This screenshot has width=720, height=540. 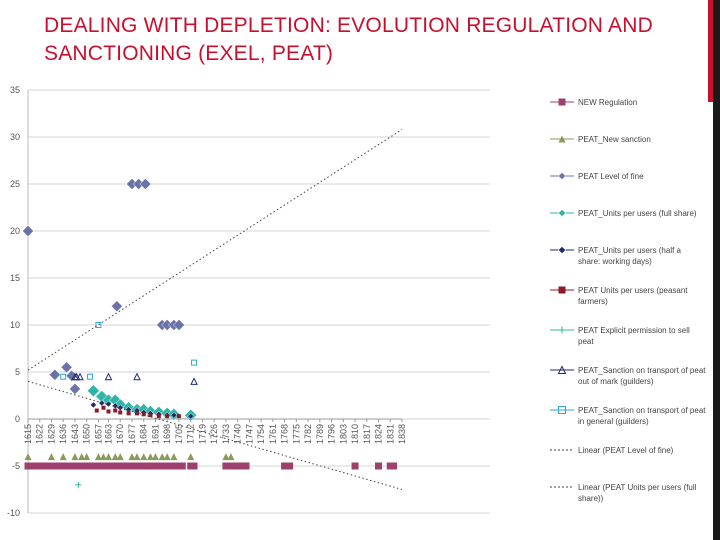 I want to click on x-tick-label: 1670, so click(x=120, y=434).